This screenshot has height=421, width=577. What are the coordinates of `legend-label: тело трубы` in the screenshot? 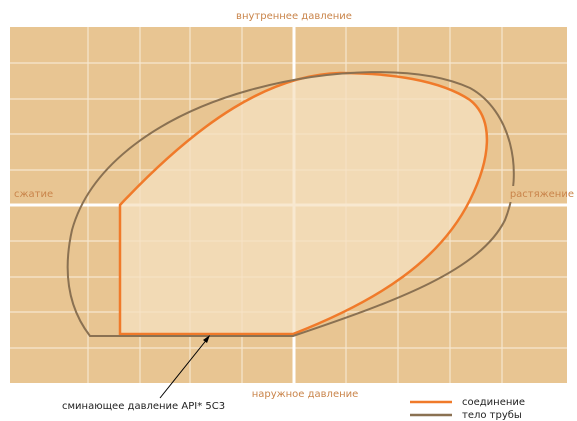 It's located at (492, 415).